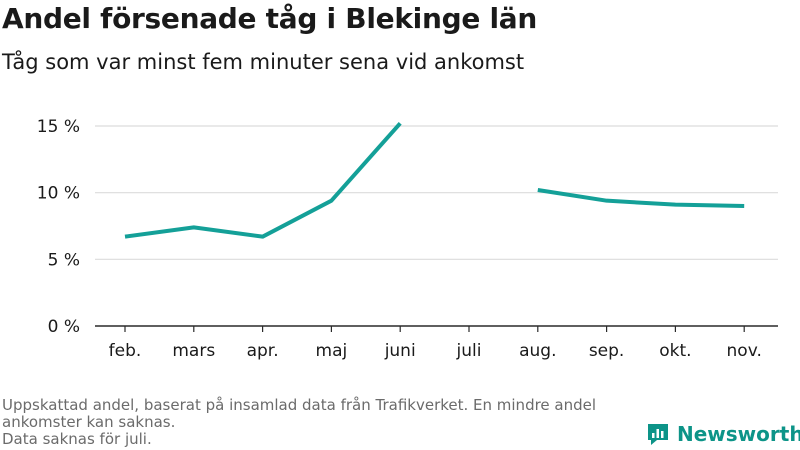  I want to click on y-tick-label: 0 %, so click(64, 327).